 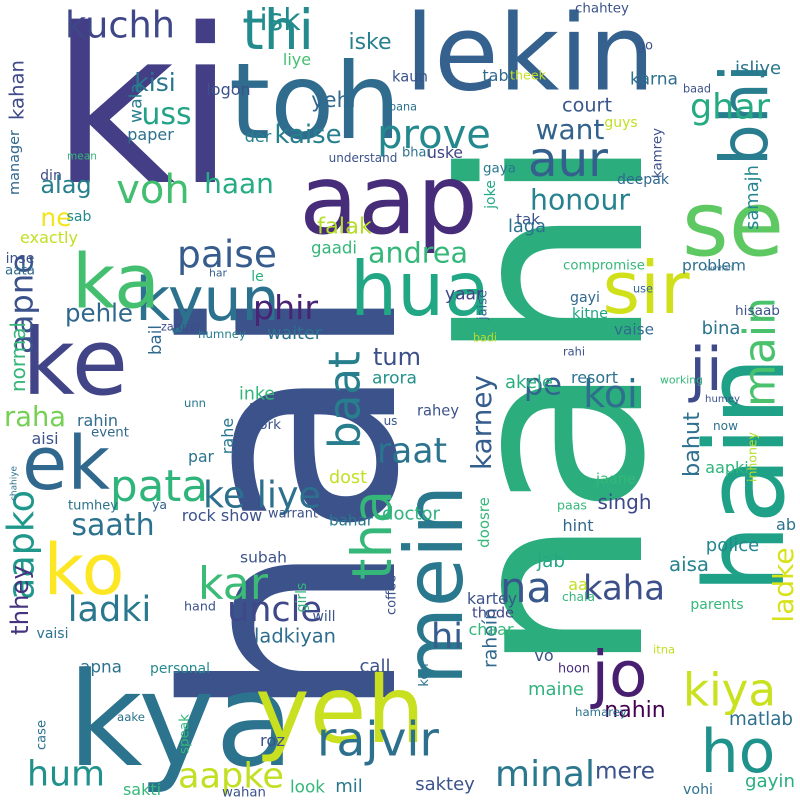 I want to click on word-le: le, so click(x=257, y=277).